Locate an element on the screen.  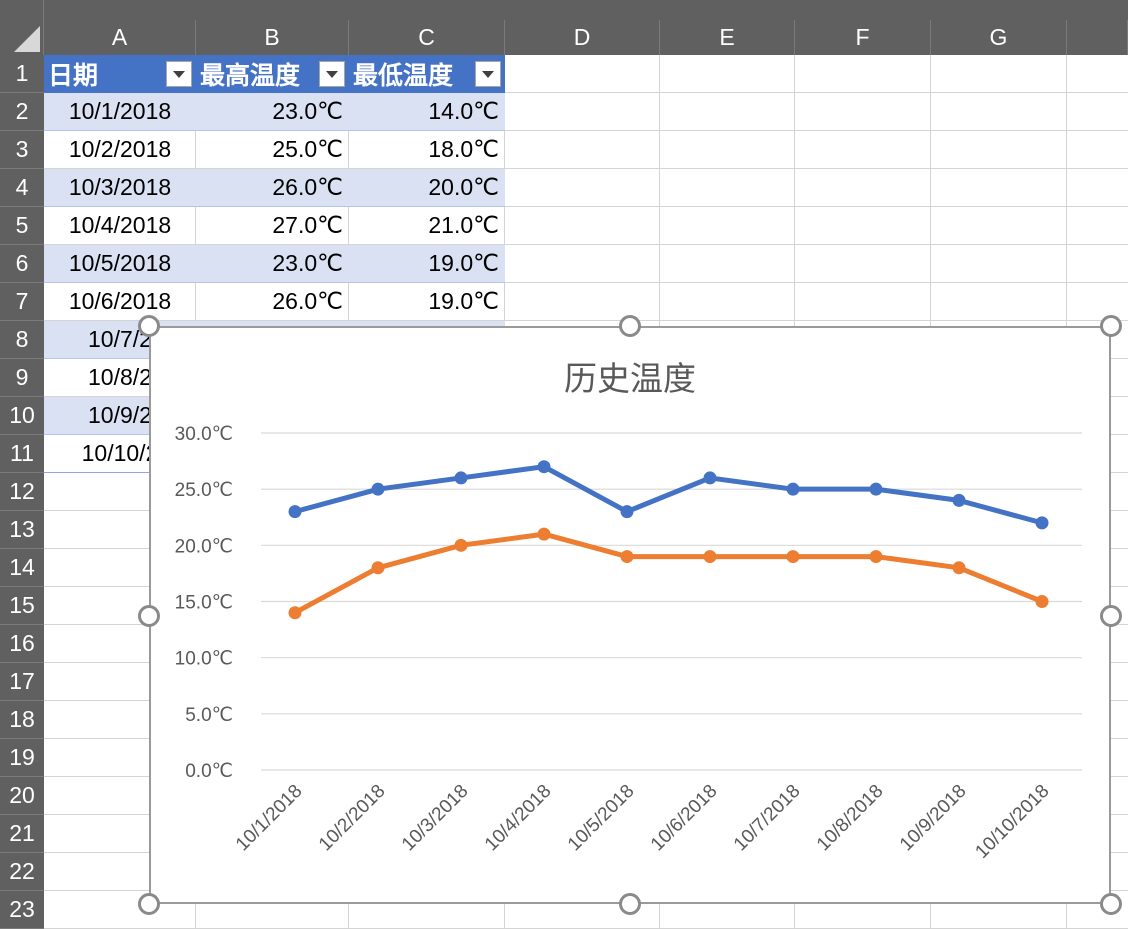
x-tick-label: 10/2/2018 is located at coordinates (352, 818).